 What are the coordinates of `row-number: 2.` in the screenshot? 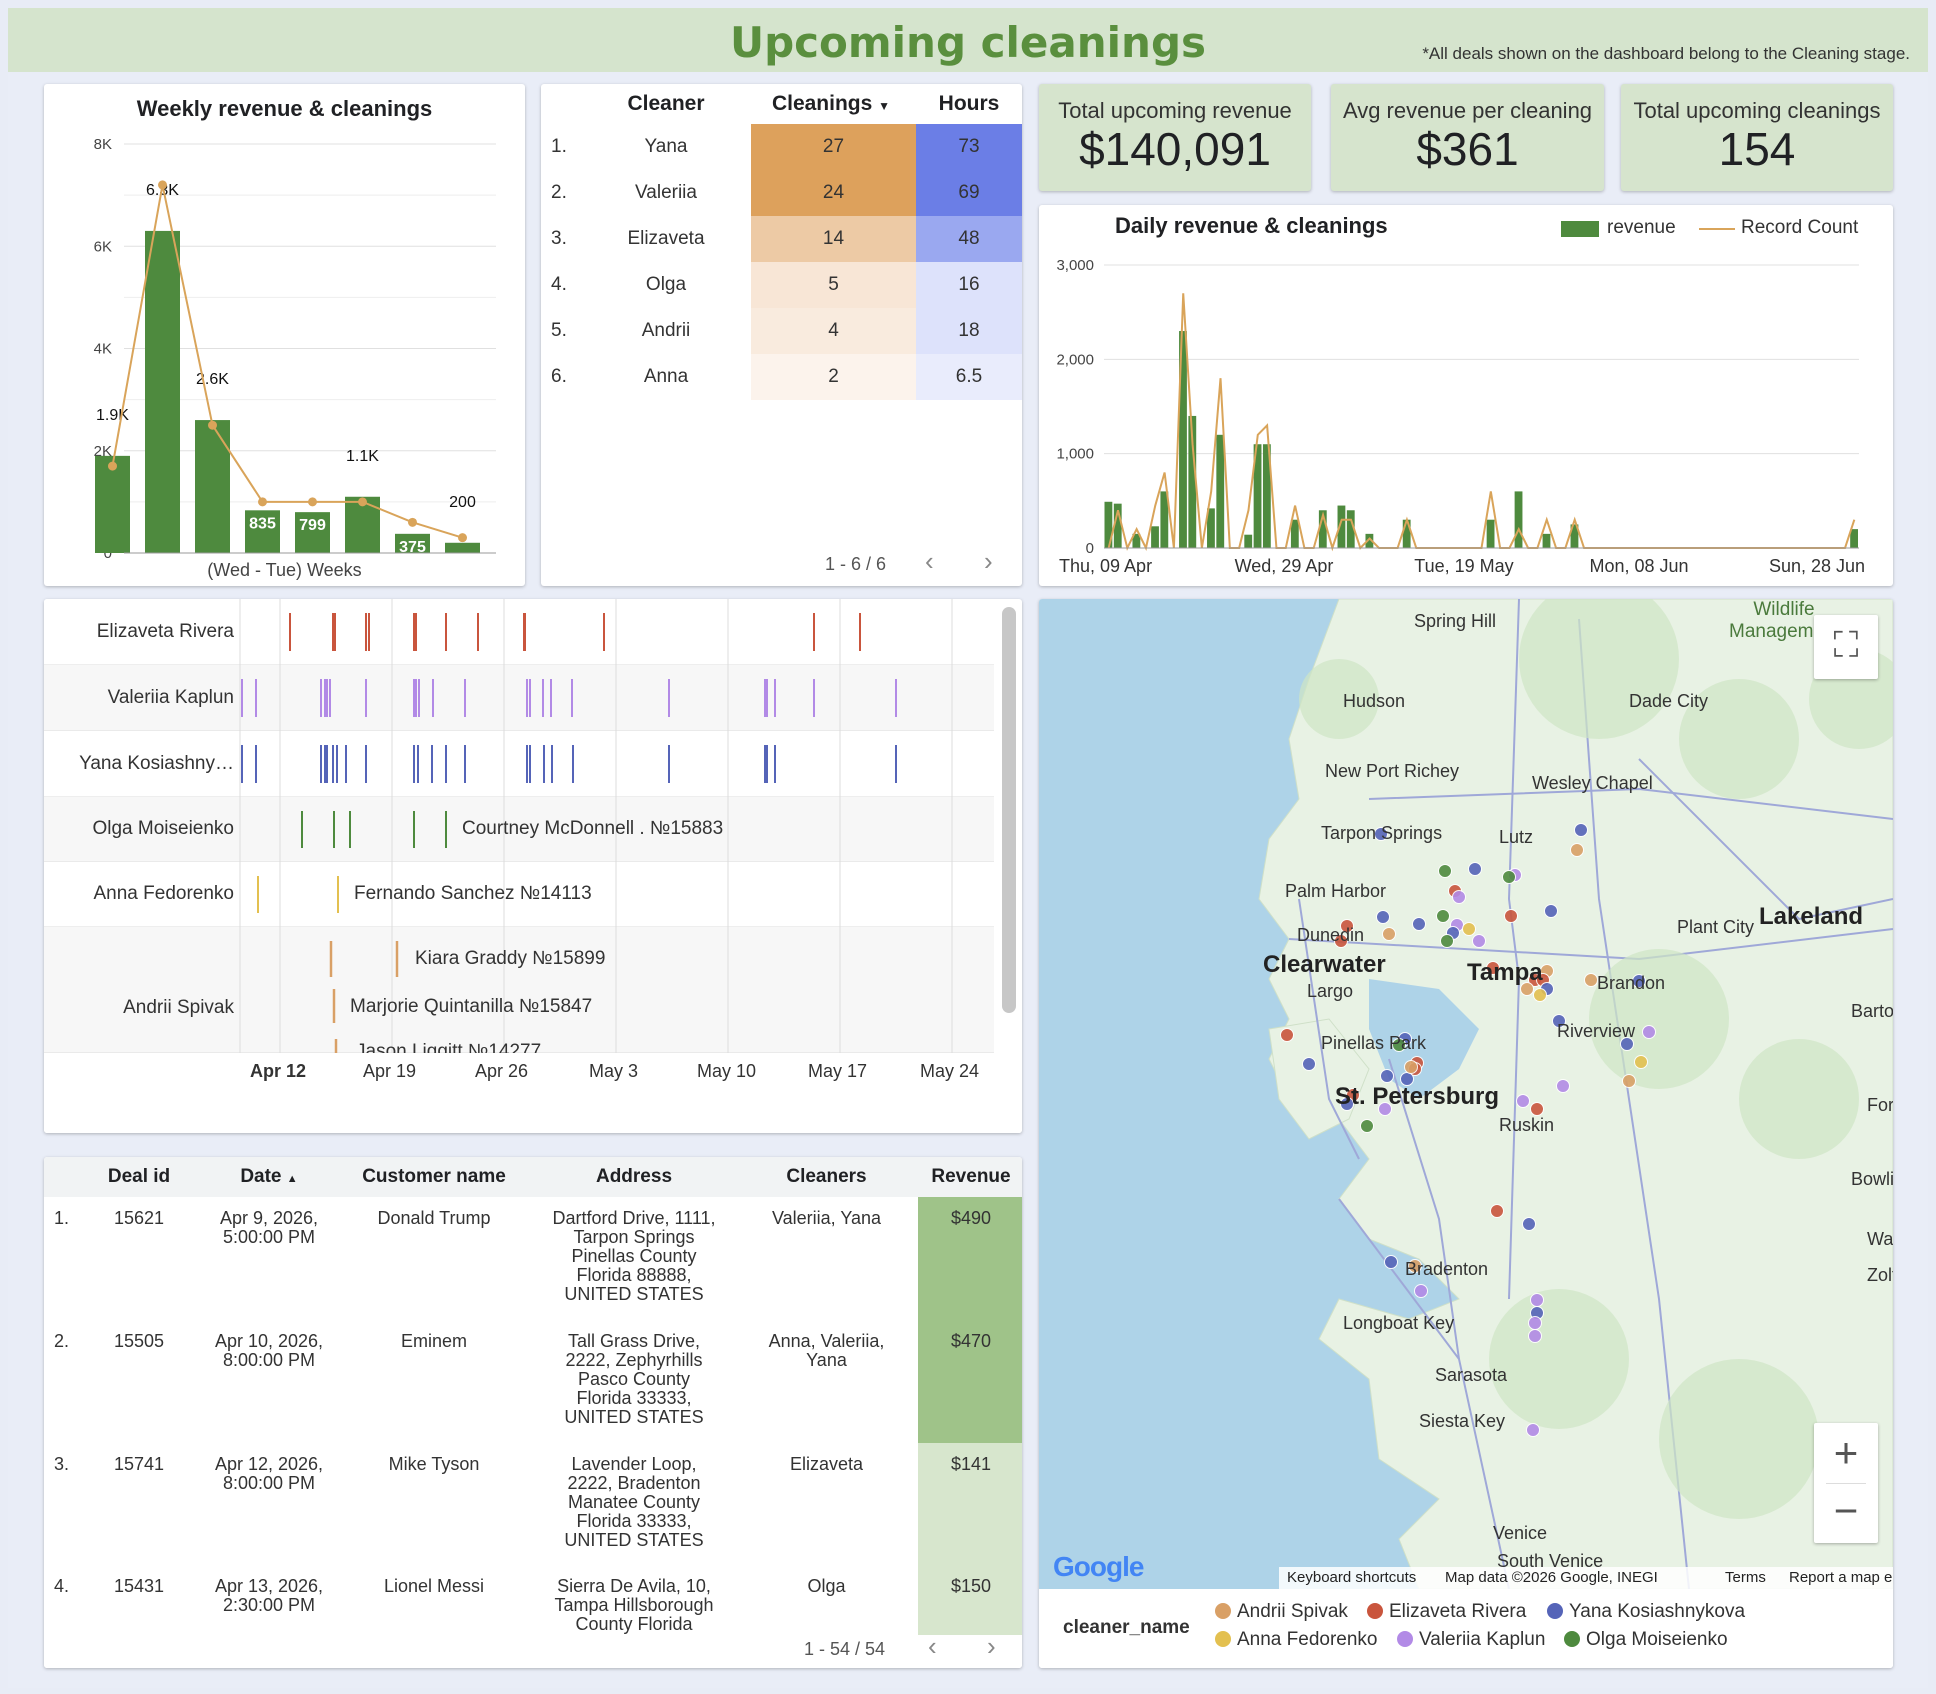 It's located at (559, 192).